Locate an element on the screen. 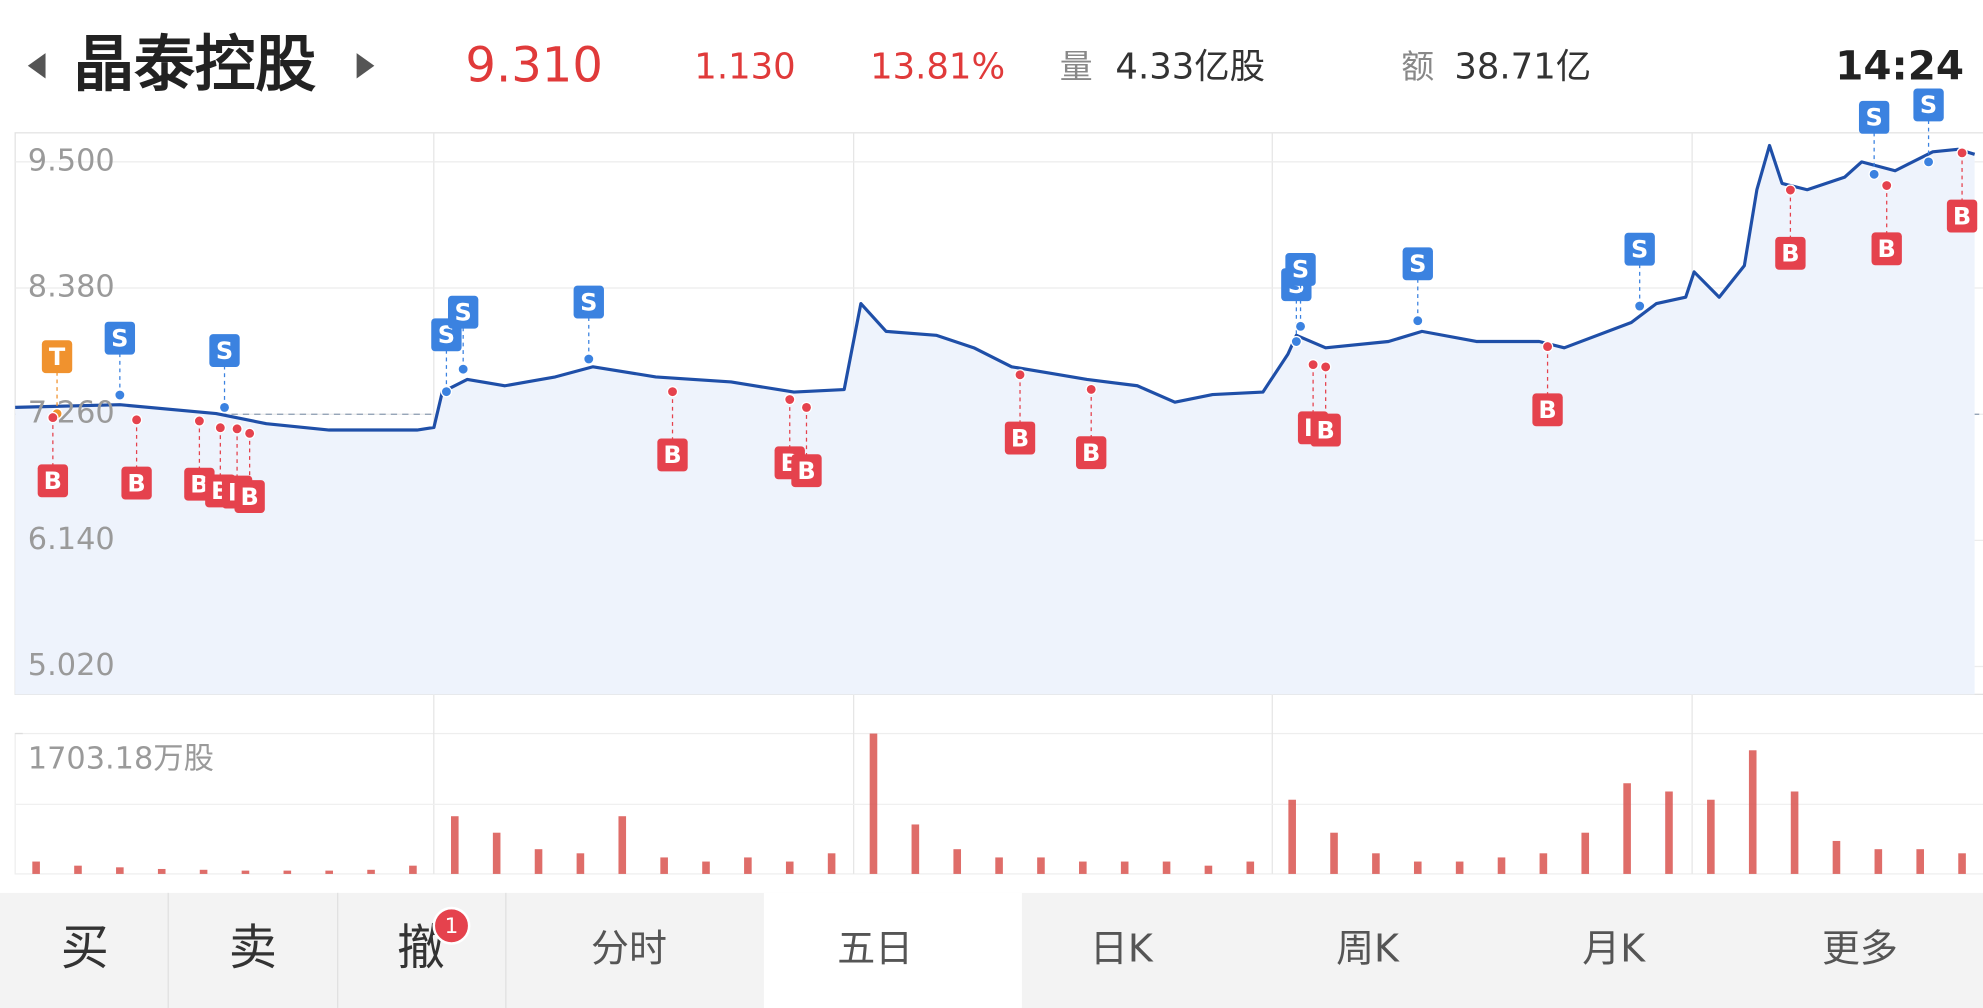 The image size is (1983, 1008). volume-max-label: 1703.18万股 is located at coordinates (121, 759).